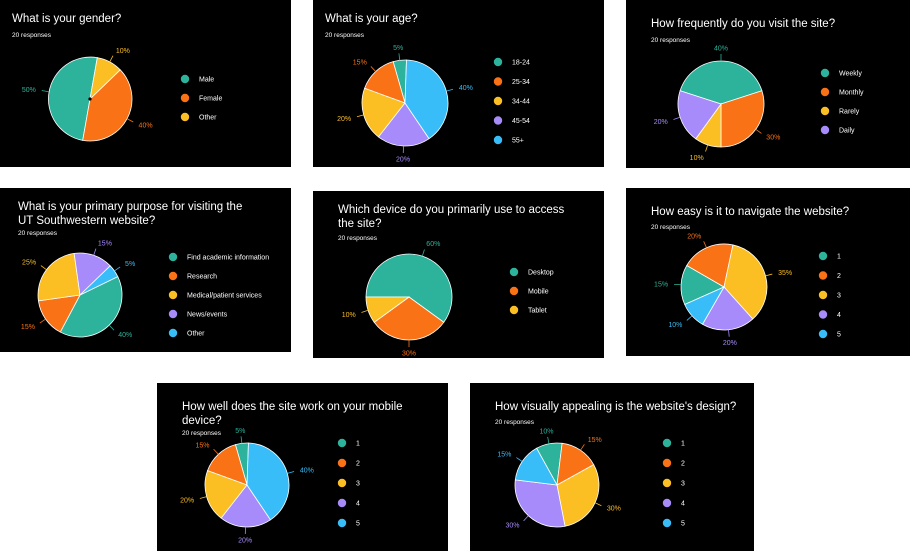 The image size is (910, 551). I want to click on pie-slice-female, so click(107, 105).